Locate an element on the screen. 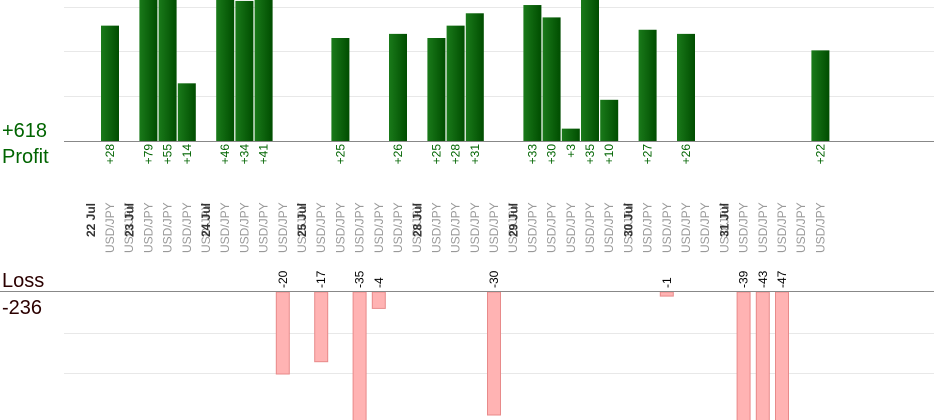 This screenshot has height=420, width=934. profit-label: Profit is located at coordinates (25, 157).